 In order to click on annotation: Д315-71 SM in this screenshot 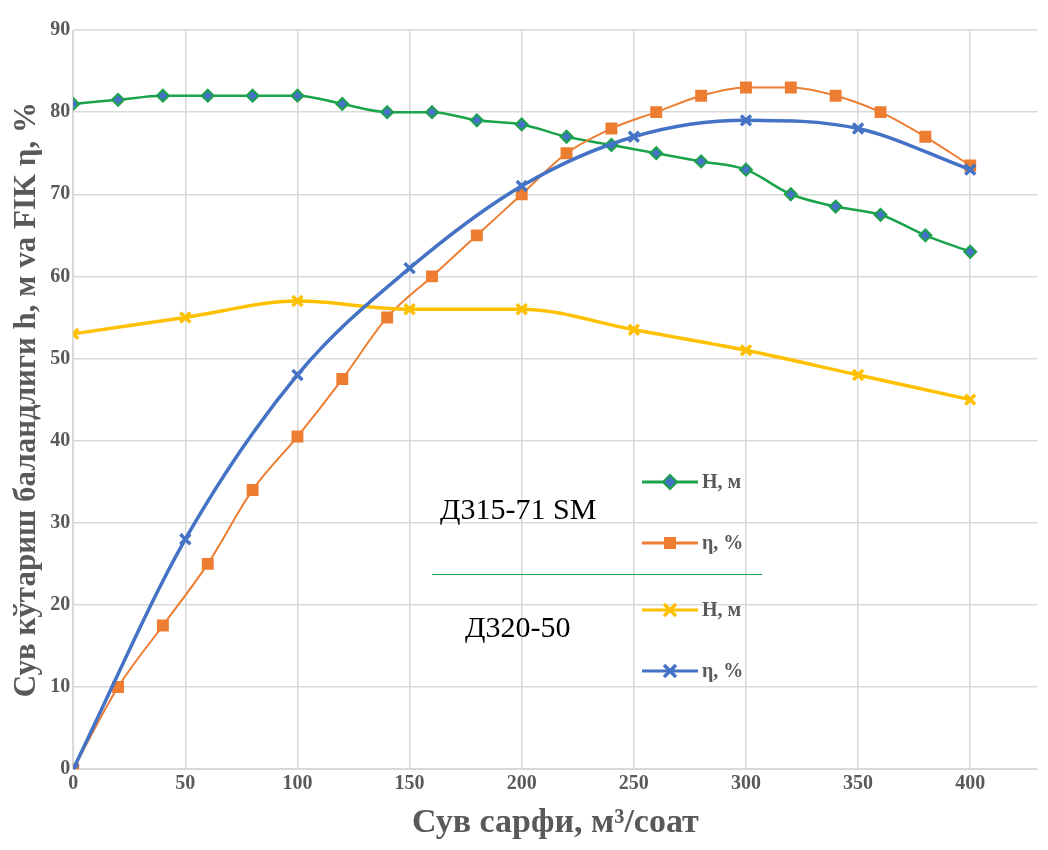, I will do `click(518, 509)`.